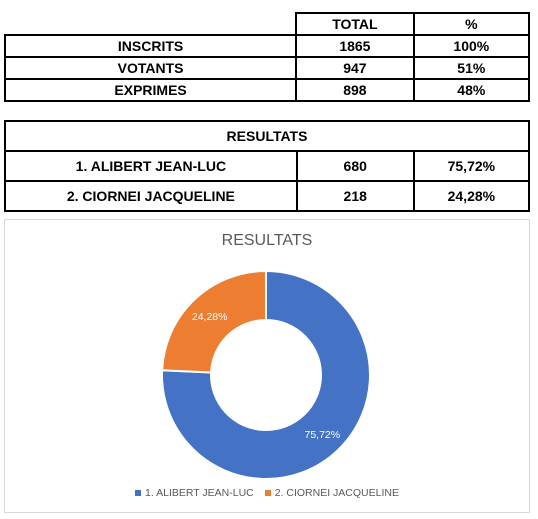  What do you see at coordinates (355, 68) in the screenshot?
I see `stats-row-total: 947` at bounding box center [355, 68].